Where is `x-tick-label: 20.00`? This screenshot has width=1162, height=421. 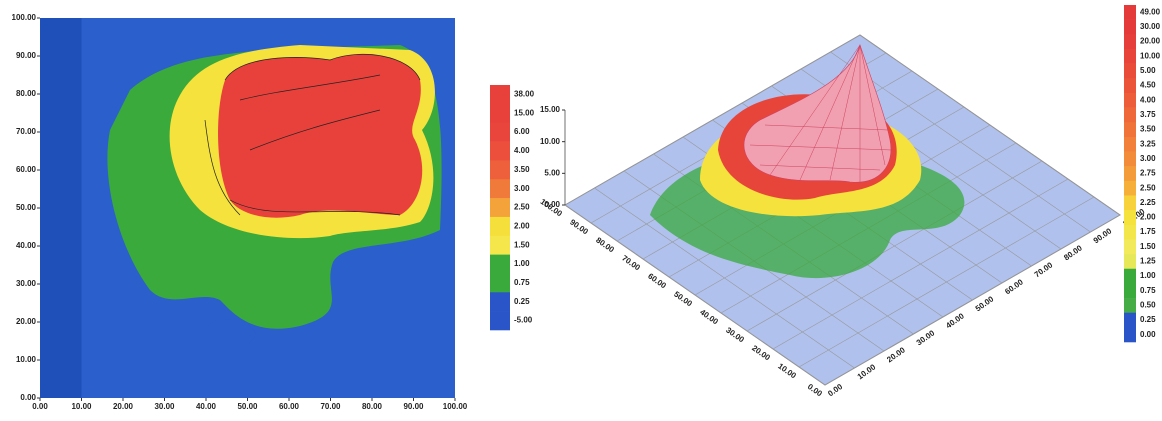
x-tick-label: 20.00 is located at coordinates (123, 406).